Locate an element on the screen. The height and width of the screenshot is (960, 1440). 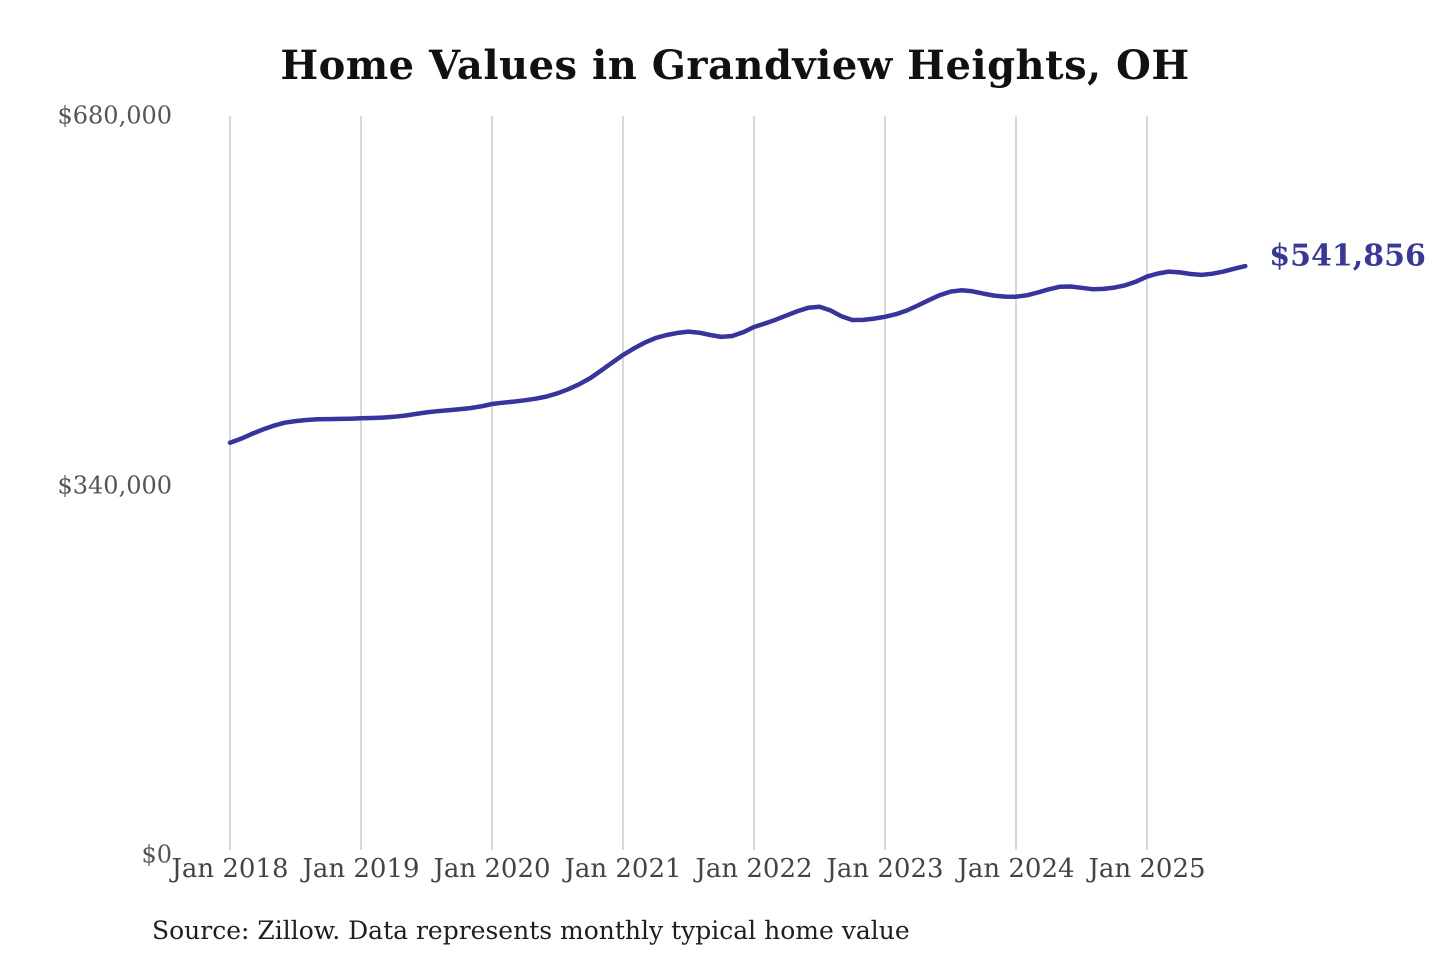
x-axis-tick-label: Jan 2018 is located at coordinates (230, 869).